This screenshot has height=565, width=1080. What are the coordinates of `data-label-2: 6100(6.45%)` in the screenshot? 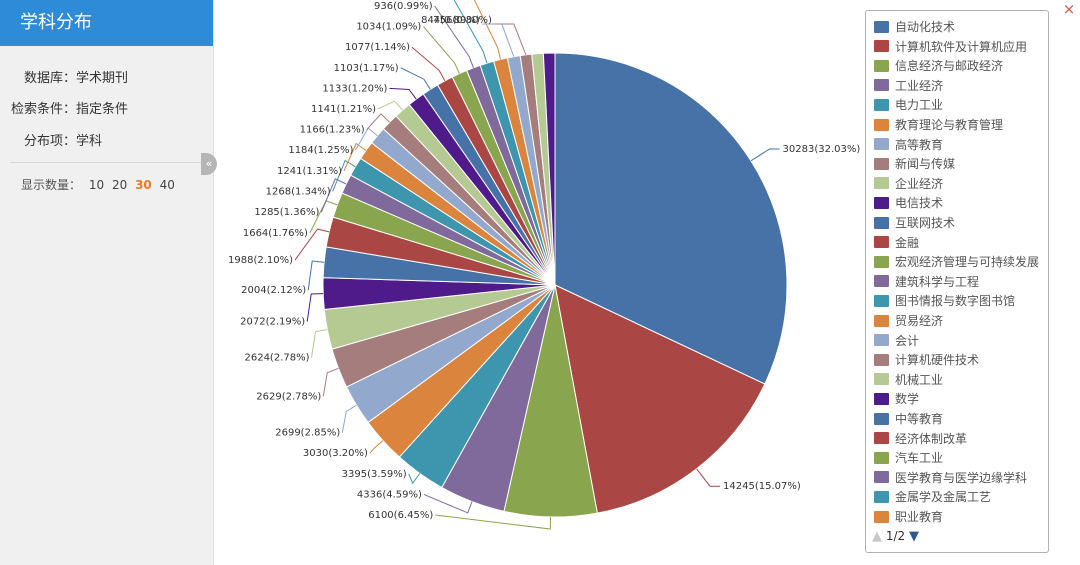 It's located at (400, 515).